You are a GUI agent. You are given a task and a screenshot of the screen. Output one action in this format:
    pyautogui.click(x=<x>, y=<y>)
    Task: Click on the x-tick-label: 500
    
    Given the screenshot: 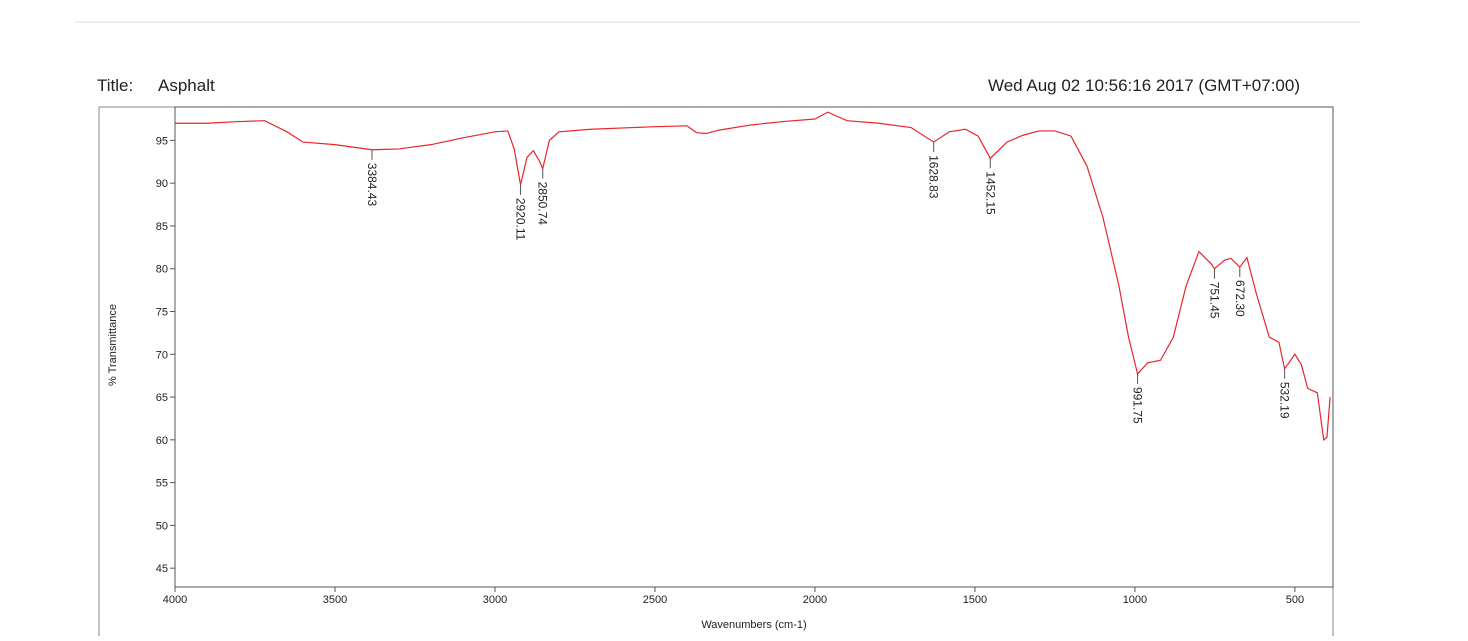 What is the action you would take?
    pyautogui.click(x=1295, y=600)
    